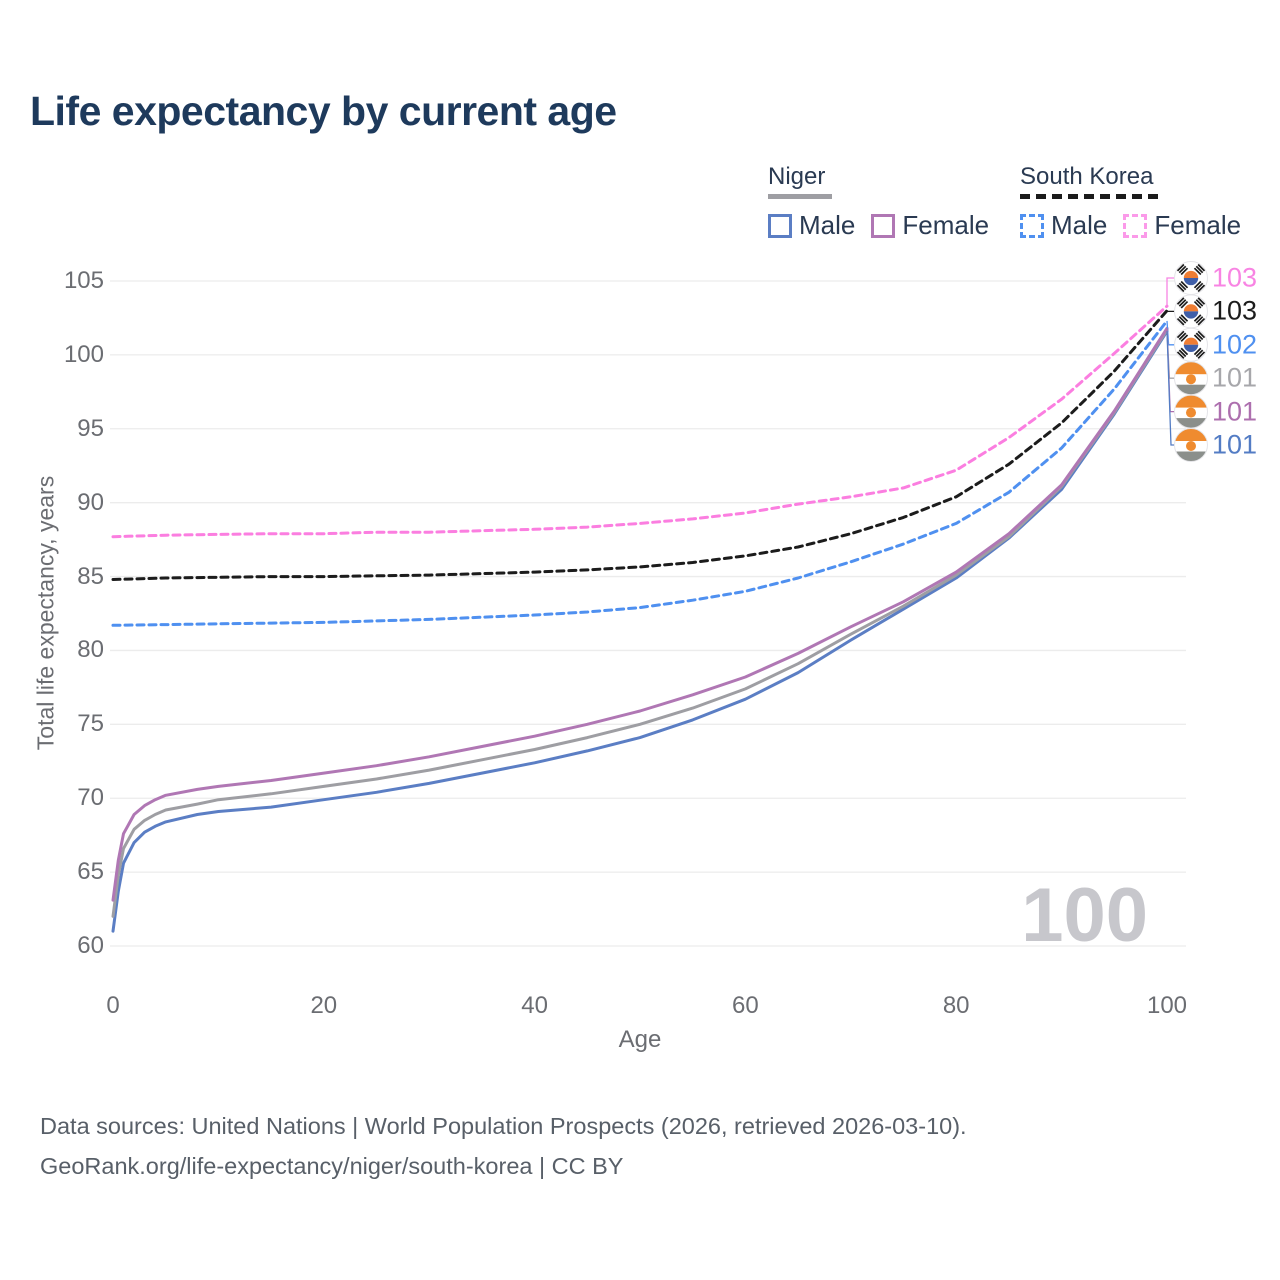 Image resolution: width=1280 pixels, height=1280 pixels. Describe the element at coordinates (1084, 915) in the screenshot. I see `age-counter-watermark: 100` at that location.